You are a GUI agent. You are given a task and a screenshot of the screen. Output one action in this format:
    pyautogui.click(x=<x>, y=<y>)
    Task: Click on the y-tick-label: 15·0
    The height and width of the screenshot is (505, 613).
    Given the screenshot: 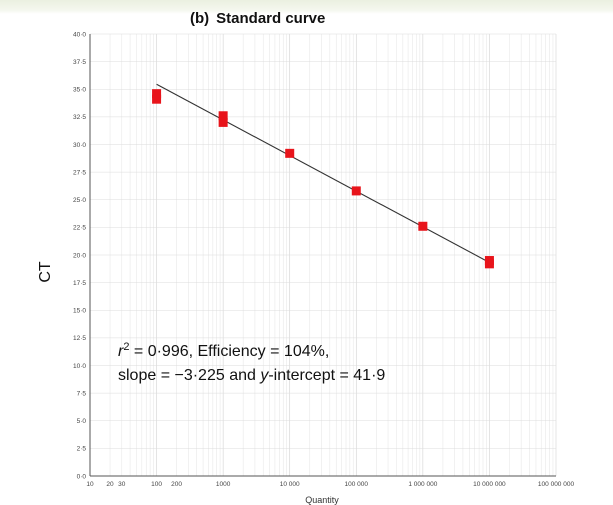 What is the action you would take?
    pyautogui.click(x=79, y=311)
    